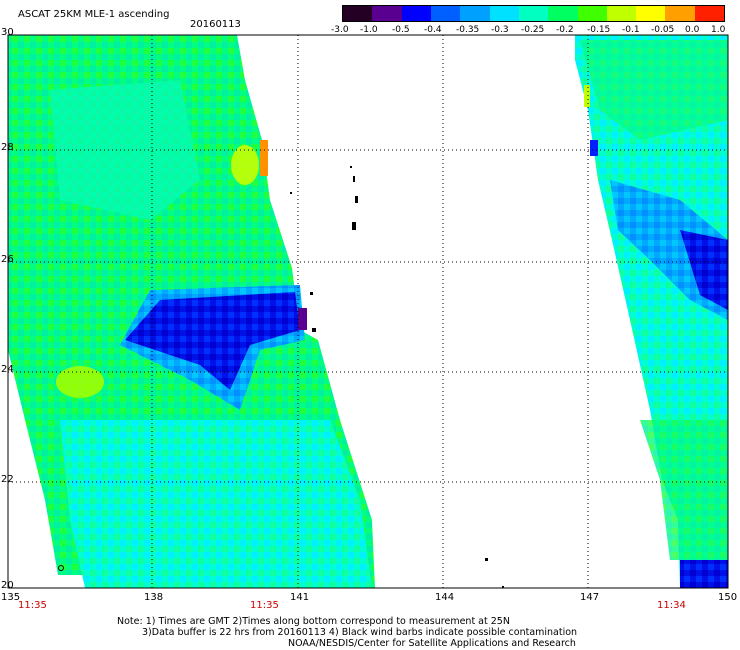 This screenshot has height=650, width=740. I want to click on colorbar-label: -0.25, so click(533, 30).